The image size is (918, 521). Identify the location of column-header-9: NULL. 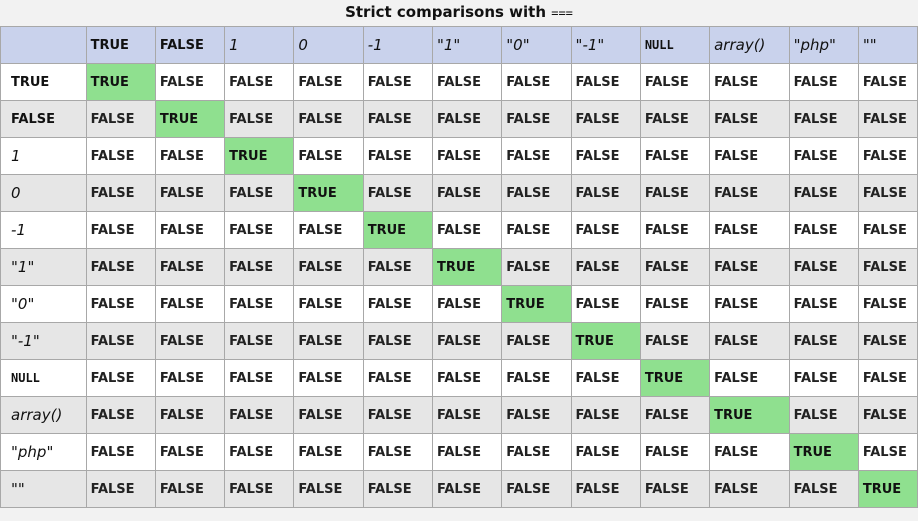
(675, 45).